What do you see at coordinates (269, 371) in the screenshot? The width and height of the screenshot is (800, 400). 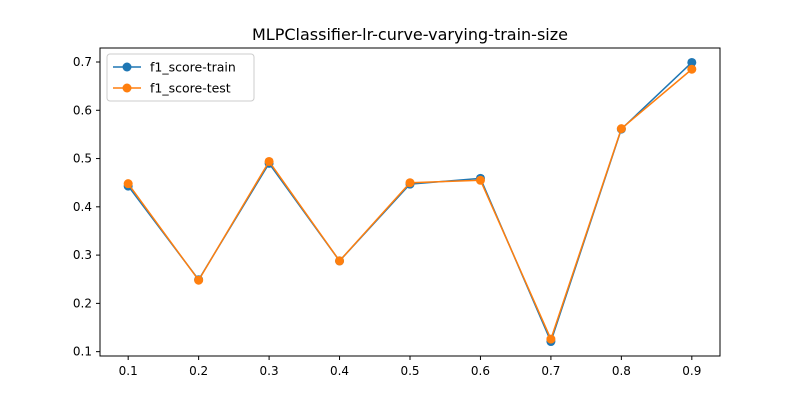 I see `x-tick-label: 0.3` at bounding box center [269, 371].